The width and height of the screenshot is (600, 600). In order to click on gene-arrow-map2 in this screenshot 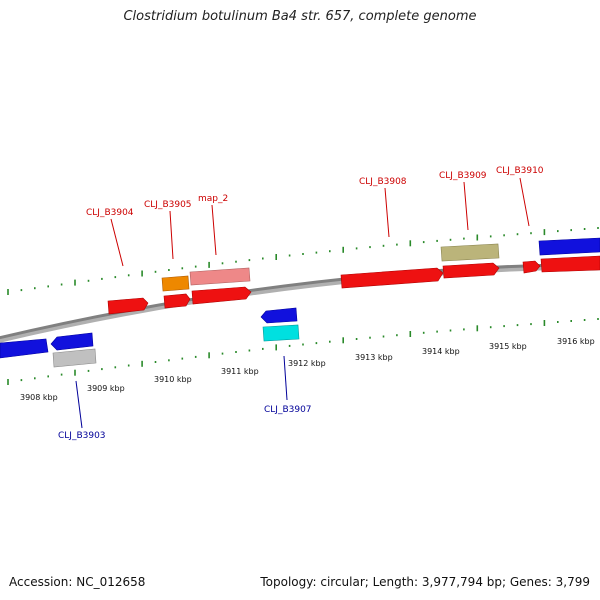, I will do `click(221, 295)`.